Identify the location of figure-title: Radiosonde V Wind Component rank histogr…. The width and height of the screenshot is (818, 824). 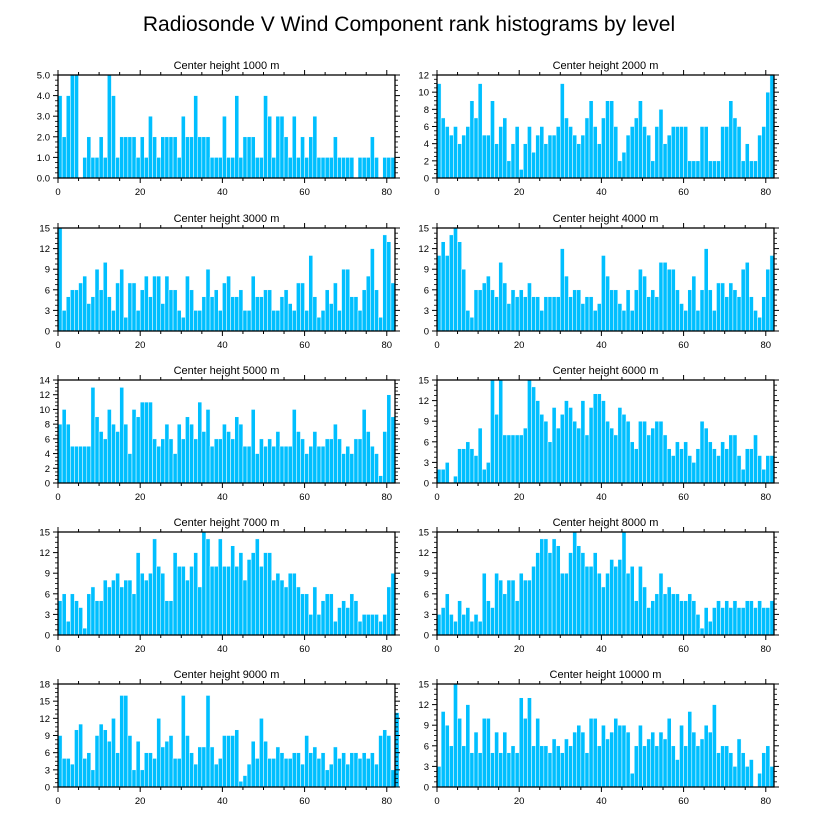
(409, 24).